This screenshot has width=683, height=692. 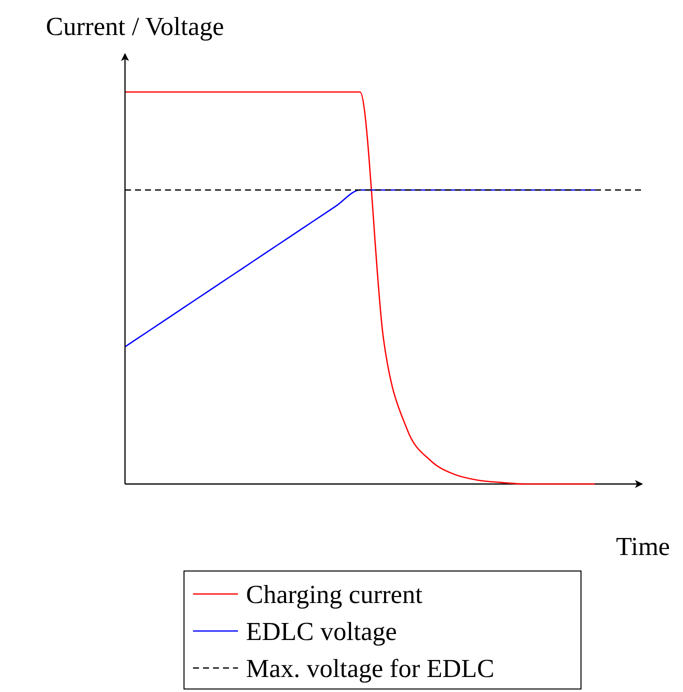 I want to click on legend-label: Max. voltage for EDLC, so click(x=370, y=668).